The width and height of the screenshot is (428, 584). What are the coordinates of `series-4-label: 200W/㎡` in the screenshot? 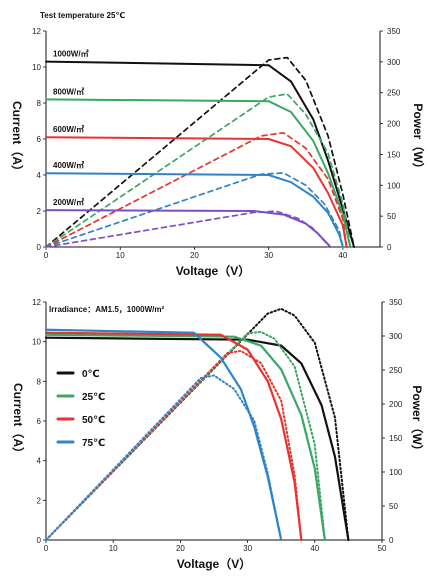 It's located at (68, 202).